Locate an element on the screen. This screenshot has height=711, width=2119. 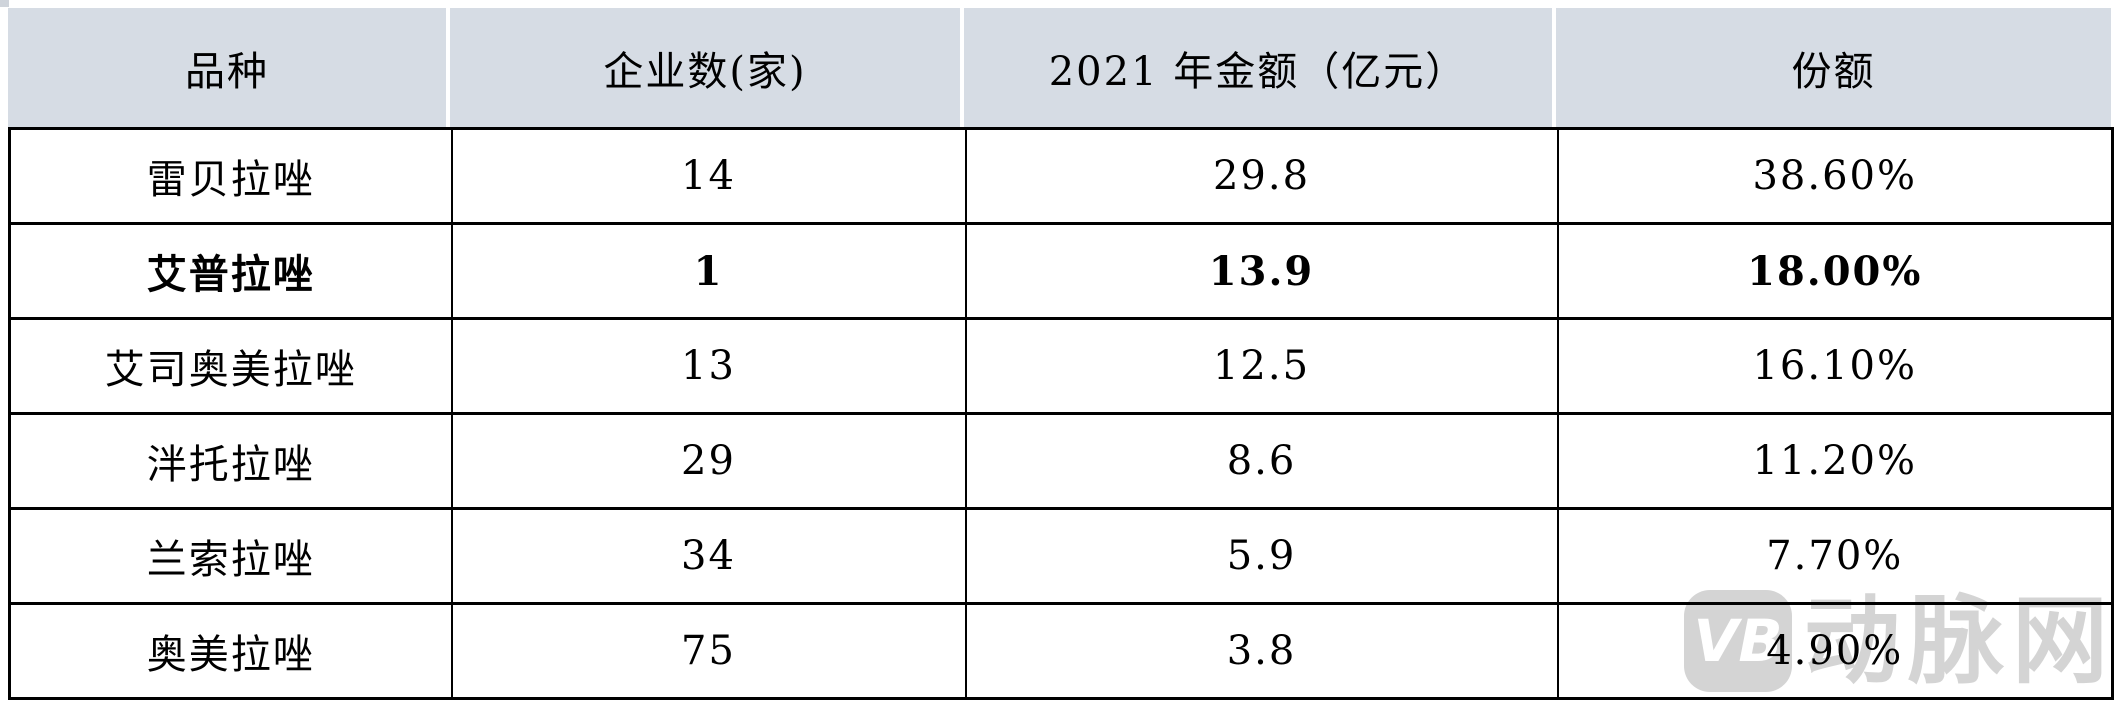
cell-variety: 兰索拉唑 is located at coordinates (230, 556).